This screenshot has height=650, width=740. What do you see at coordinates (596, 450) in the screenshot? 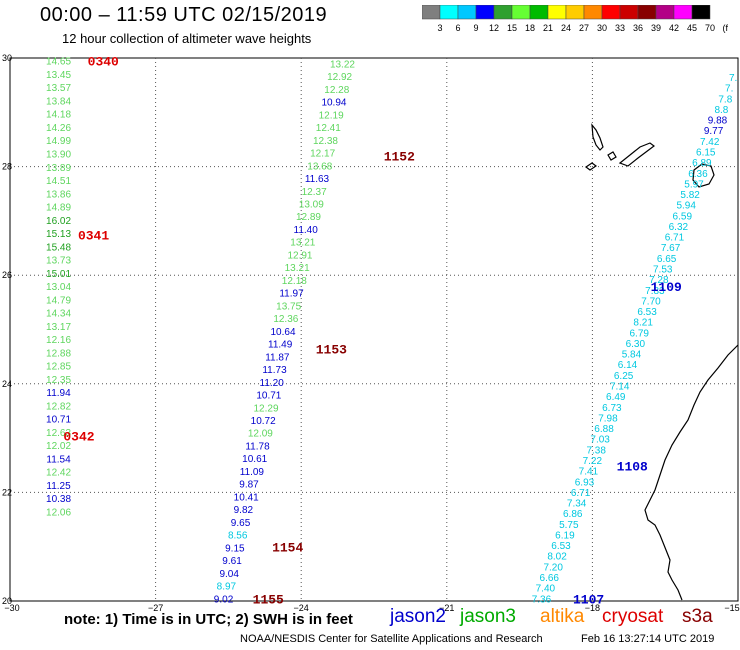
I see `wave-height-value: 7.38` at bounding box center [596, 450].